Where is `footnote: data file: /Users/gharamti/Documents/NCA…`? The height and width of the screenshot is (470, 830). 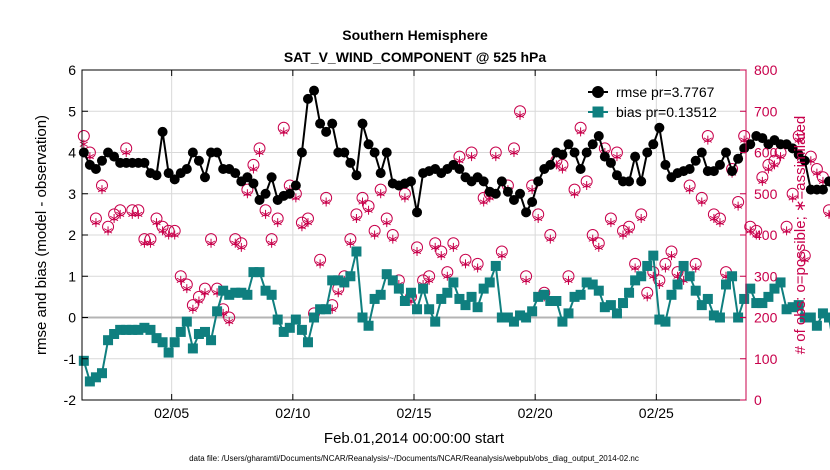
footnote: data file: /Users/gharamti/Documents/NCA… is located at coordinates (414, 458).